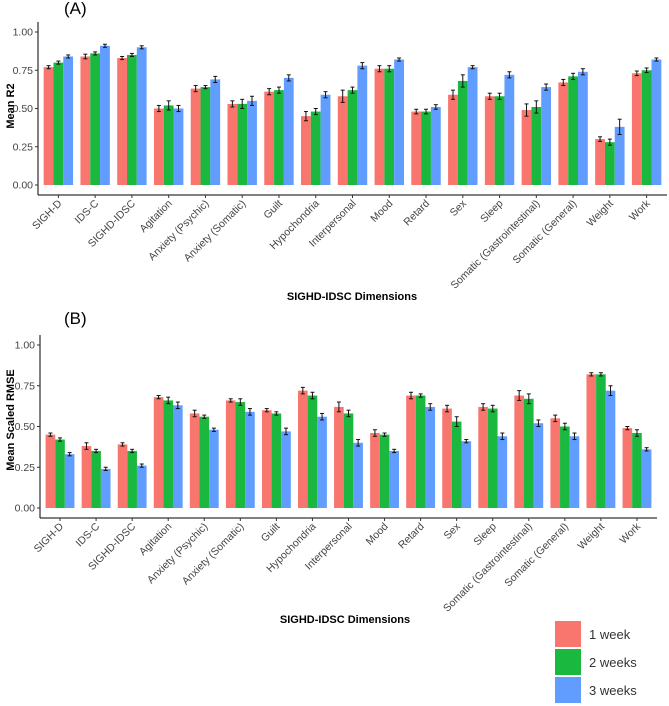 The width and height of the screenshot is (669, 706). Describe the element at coordinates (25, 427) in the screenshot. I see `panel-b-y-tick-label: 0.50` at that location.